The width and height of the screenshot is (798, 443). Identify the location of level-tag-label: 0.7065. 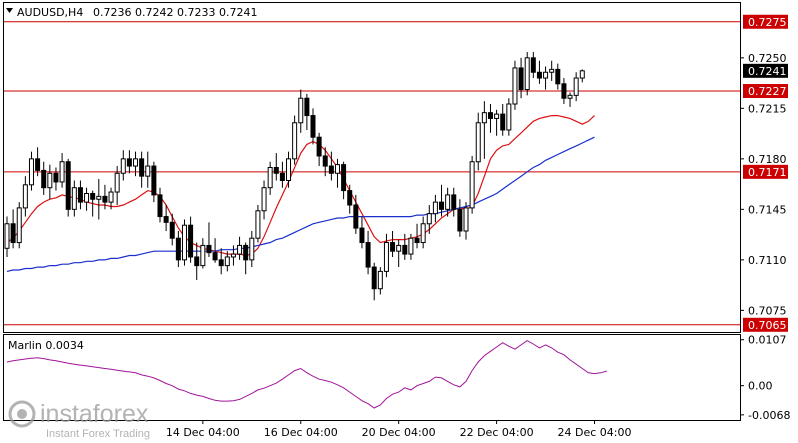
(767, 325).